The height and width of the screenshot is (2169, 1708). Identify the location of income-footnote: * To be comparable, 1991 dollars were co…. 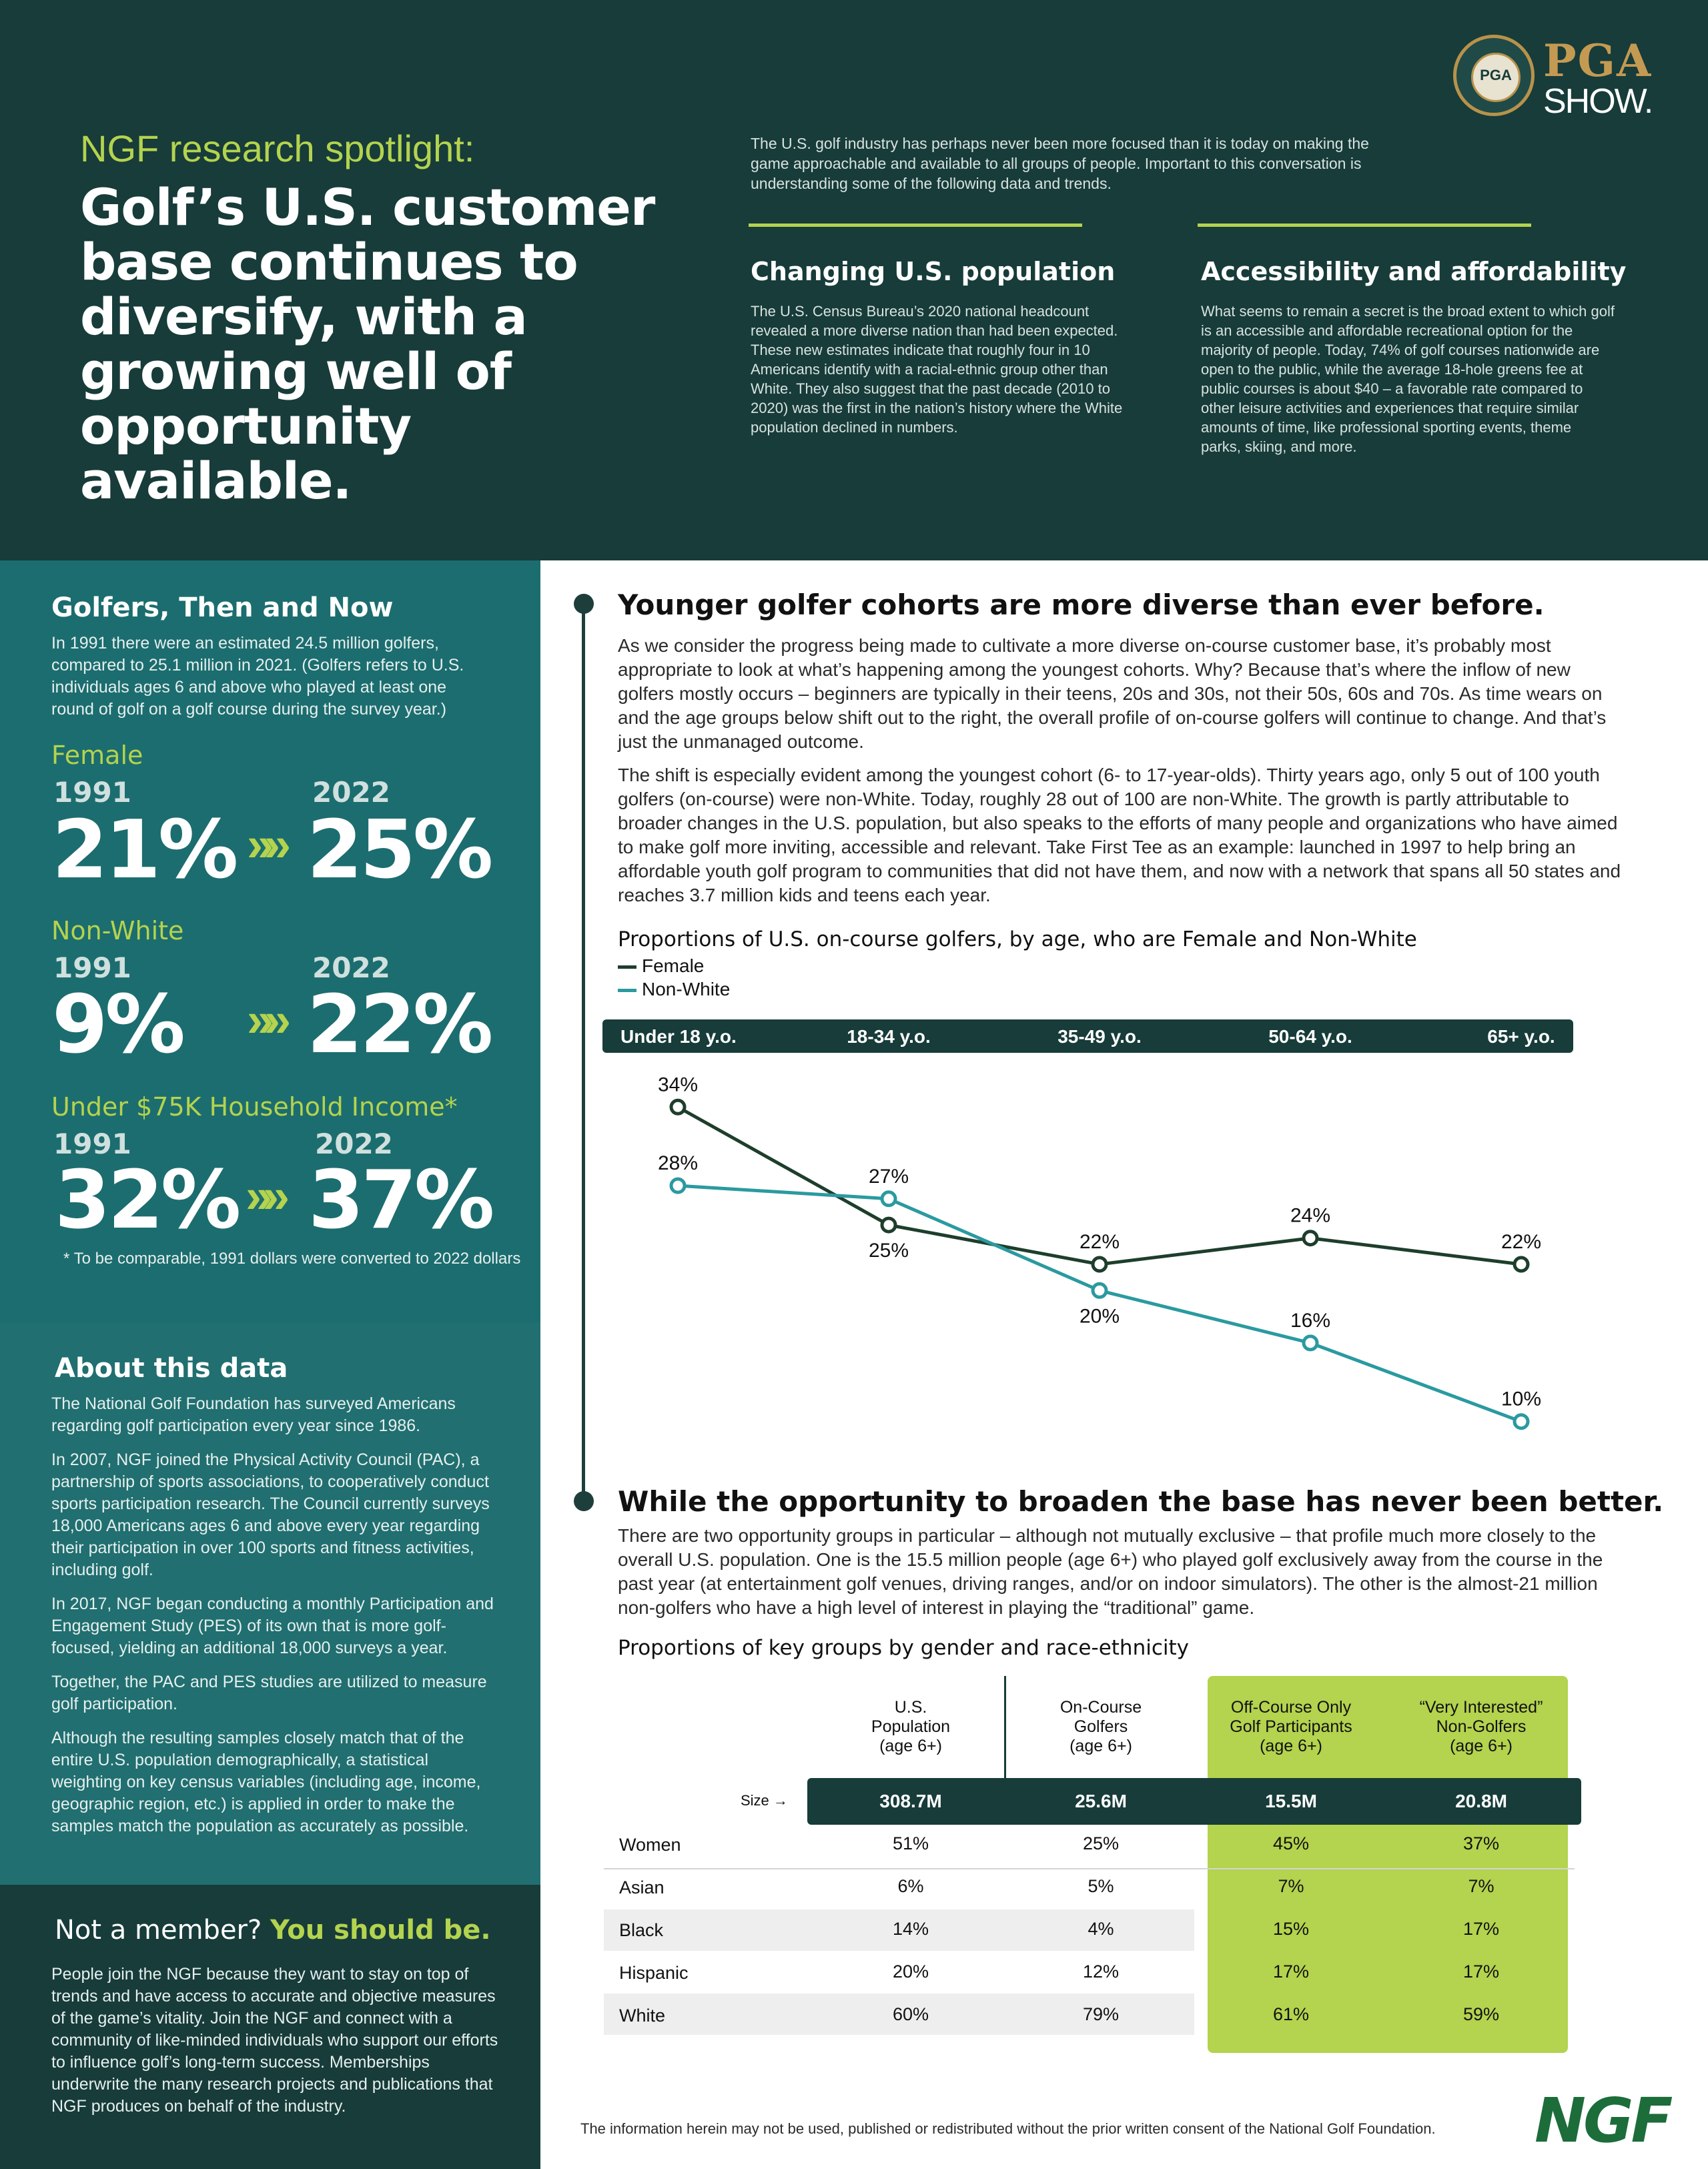
(292, 1259).